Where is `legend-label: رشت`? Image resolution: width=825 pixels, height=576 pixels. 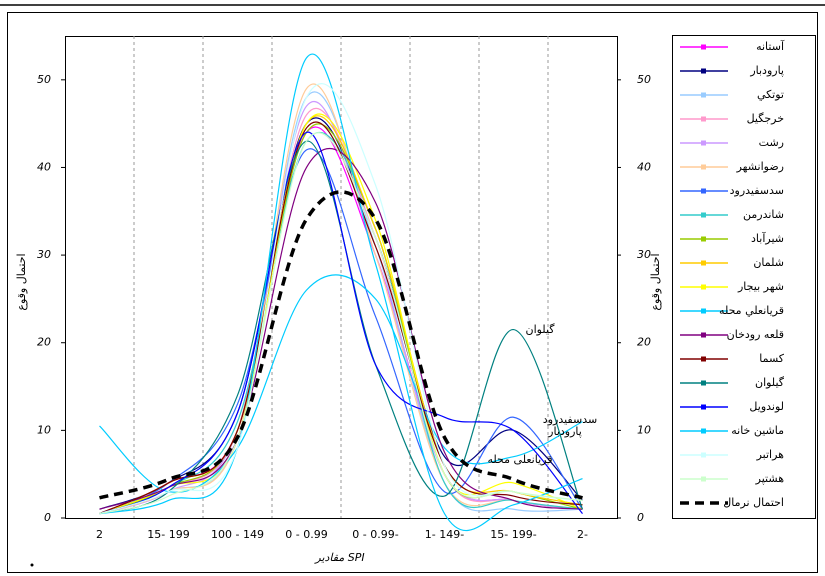
legend-label: رشت is located at coordinates (771, 142).